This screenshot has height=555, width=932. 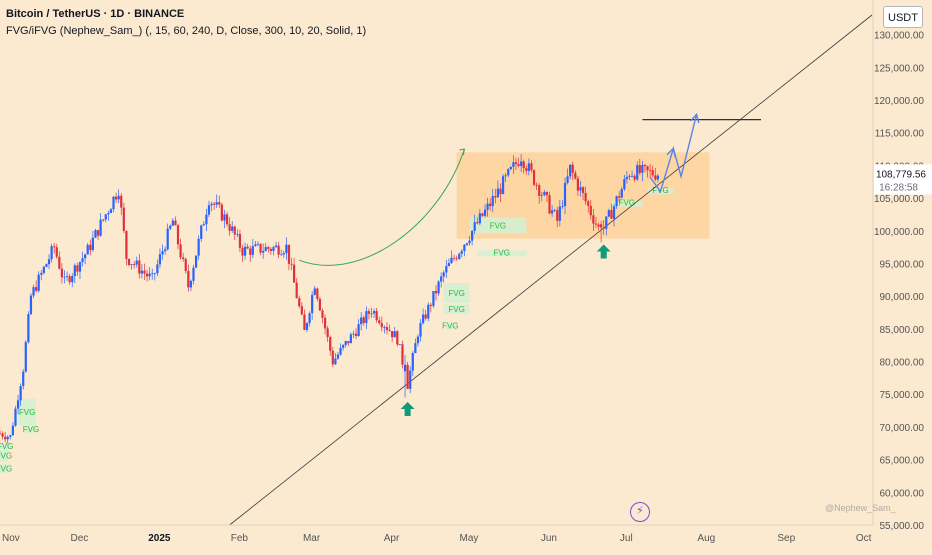 What do you see at coordinates (899, 232) in the screenshot?
I see `price-tick-label: 100,000.00` at bounding box center [899, 232].